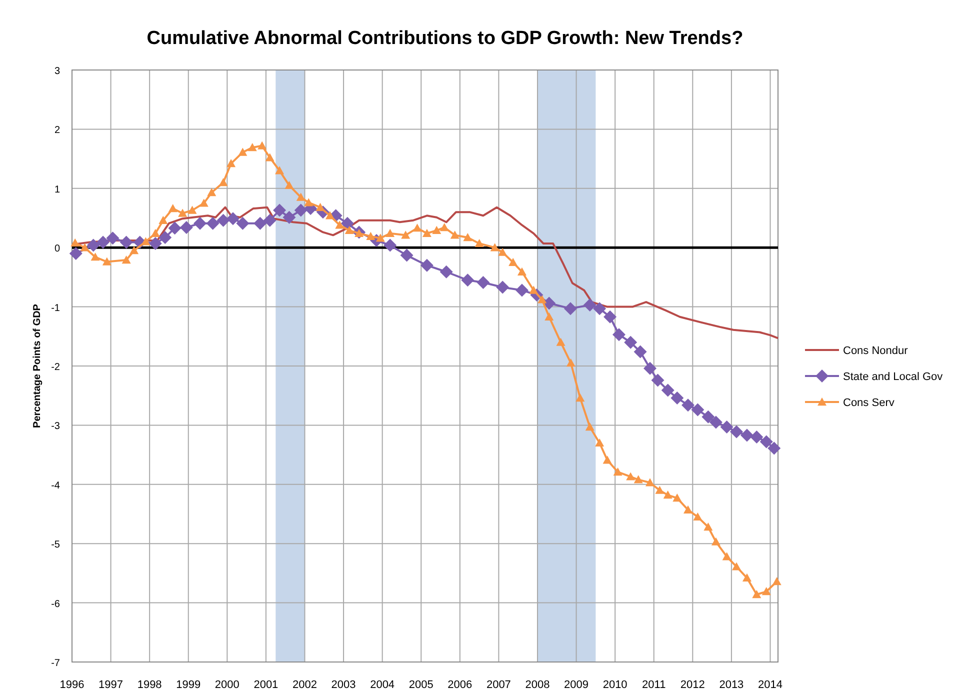  I want to click on x-tick-label: 1999, so click(188, 685).